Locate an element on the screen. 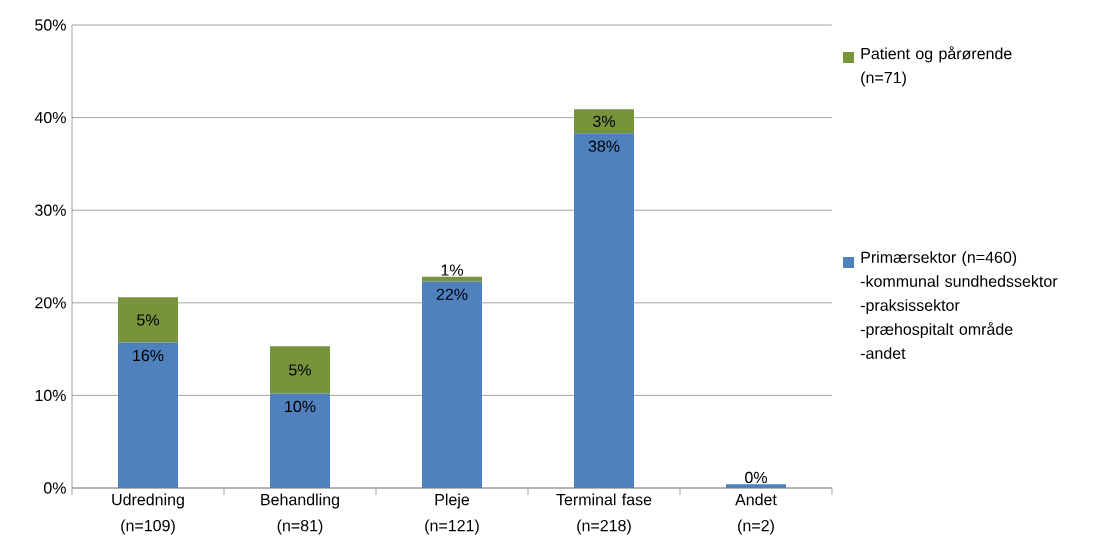 Image resolution: width=1117 pixels, height=558 pixels. y-tick-label: 10% is located at coordinates (50, 395).